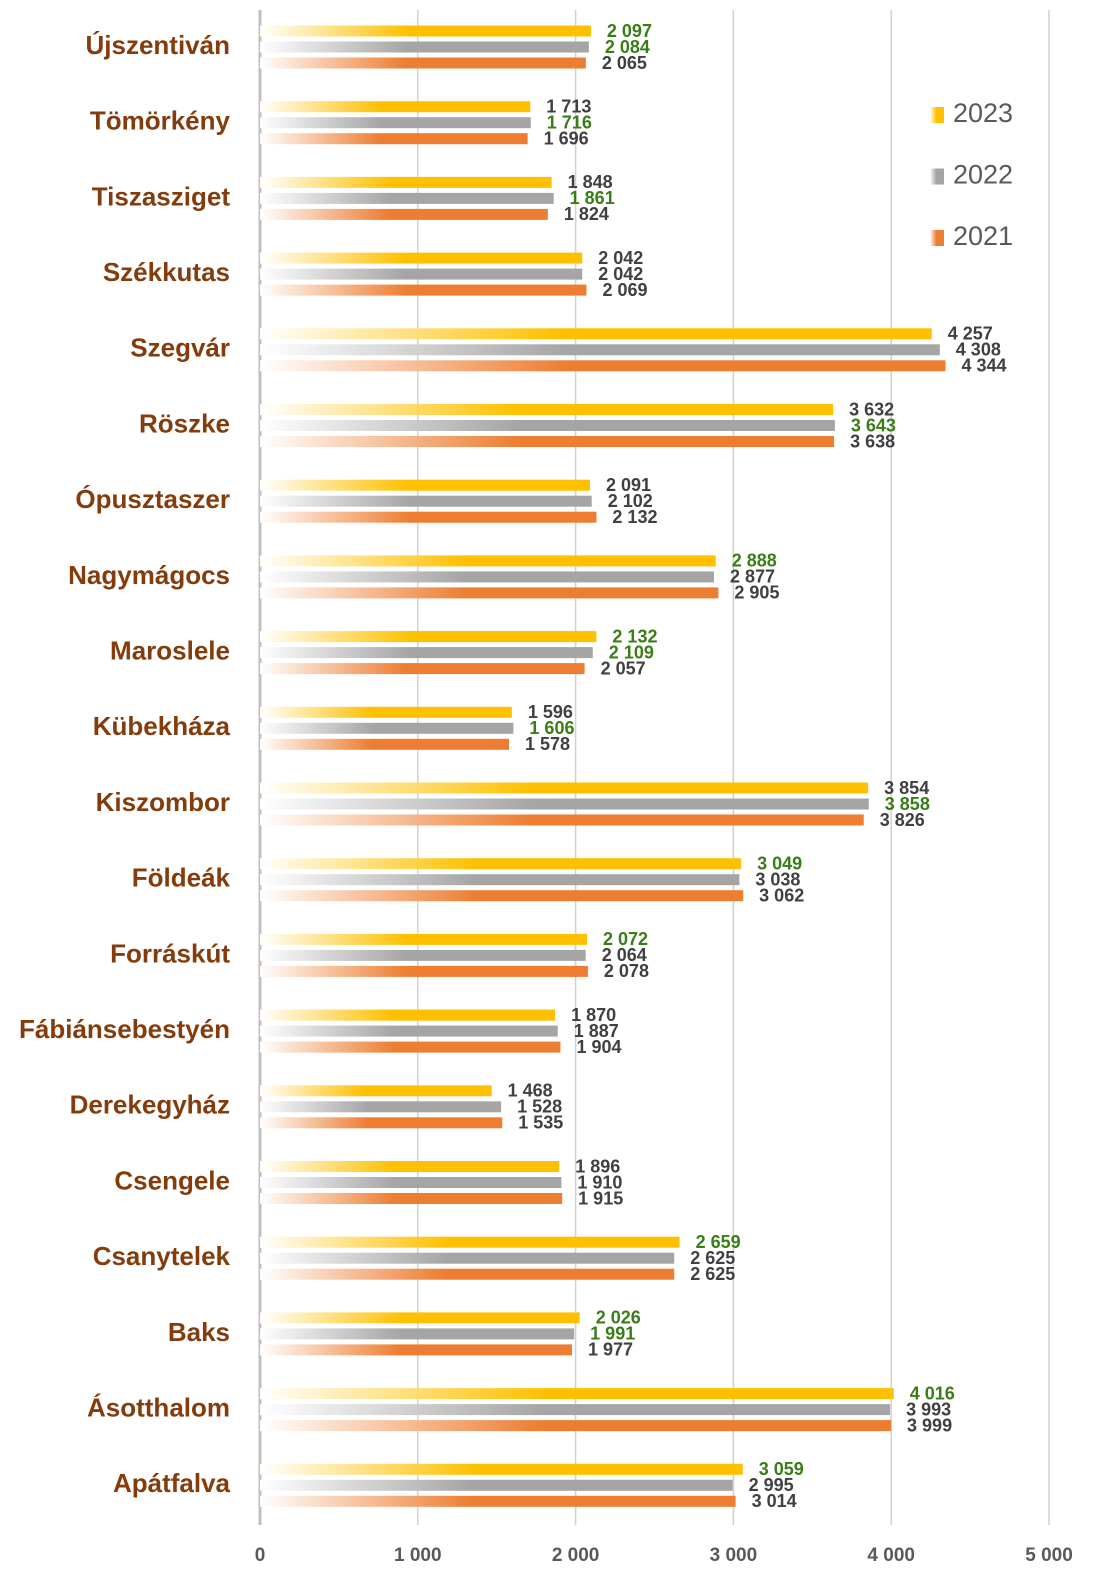  I want to click on data-label: 1 896, so click(597, 1166).